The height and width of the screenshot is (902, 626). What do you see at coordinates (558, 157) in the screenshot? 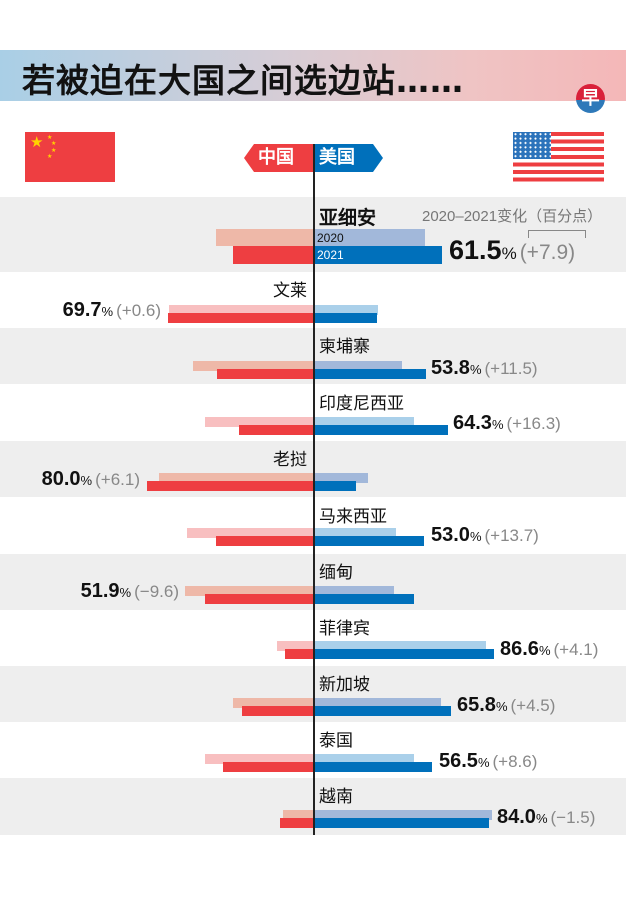
I see `usa-flag-icon` at bounding box center [558, 157].